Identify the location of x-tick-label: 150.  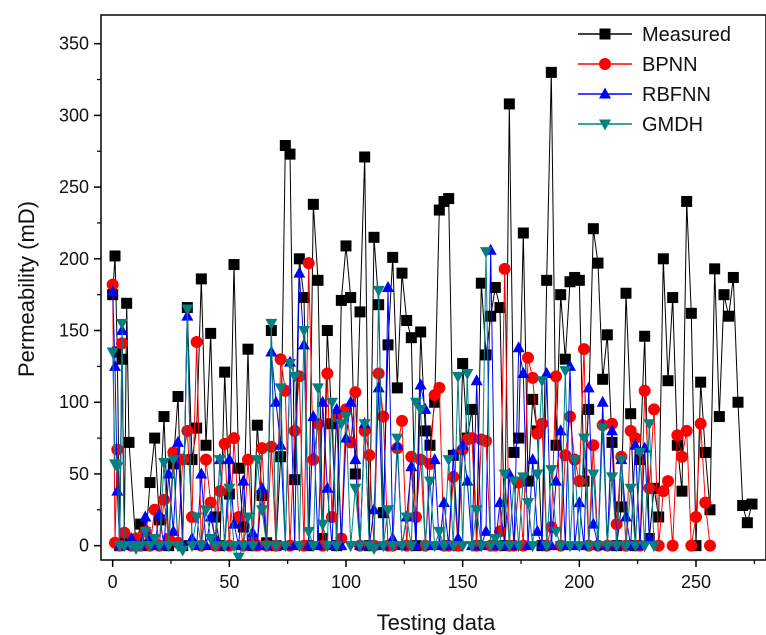
(463, 582).